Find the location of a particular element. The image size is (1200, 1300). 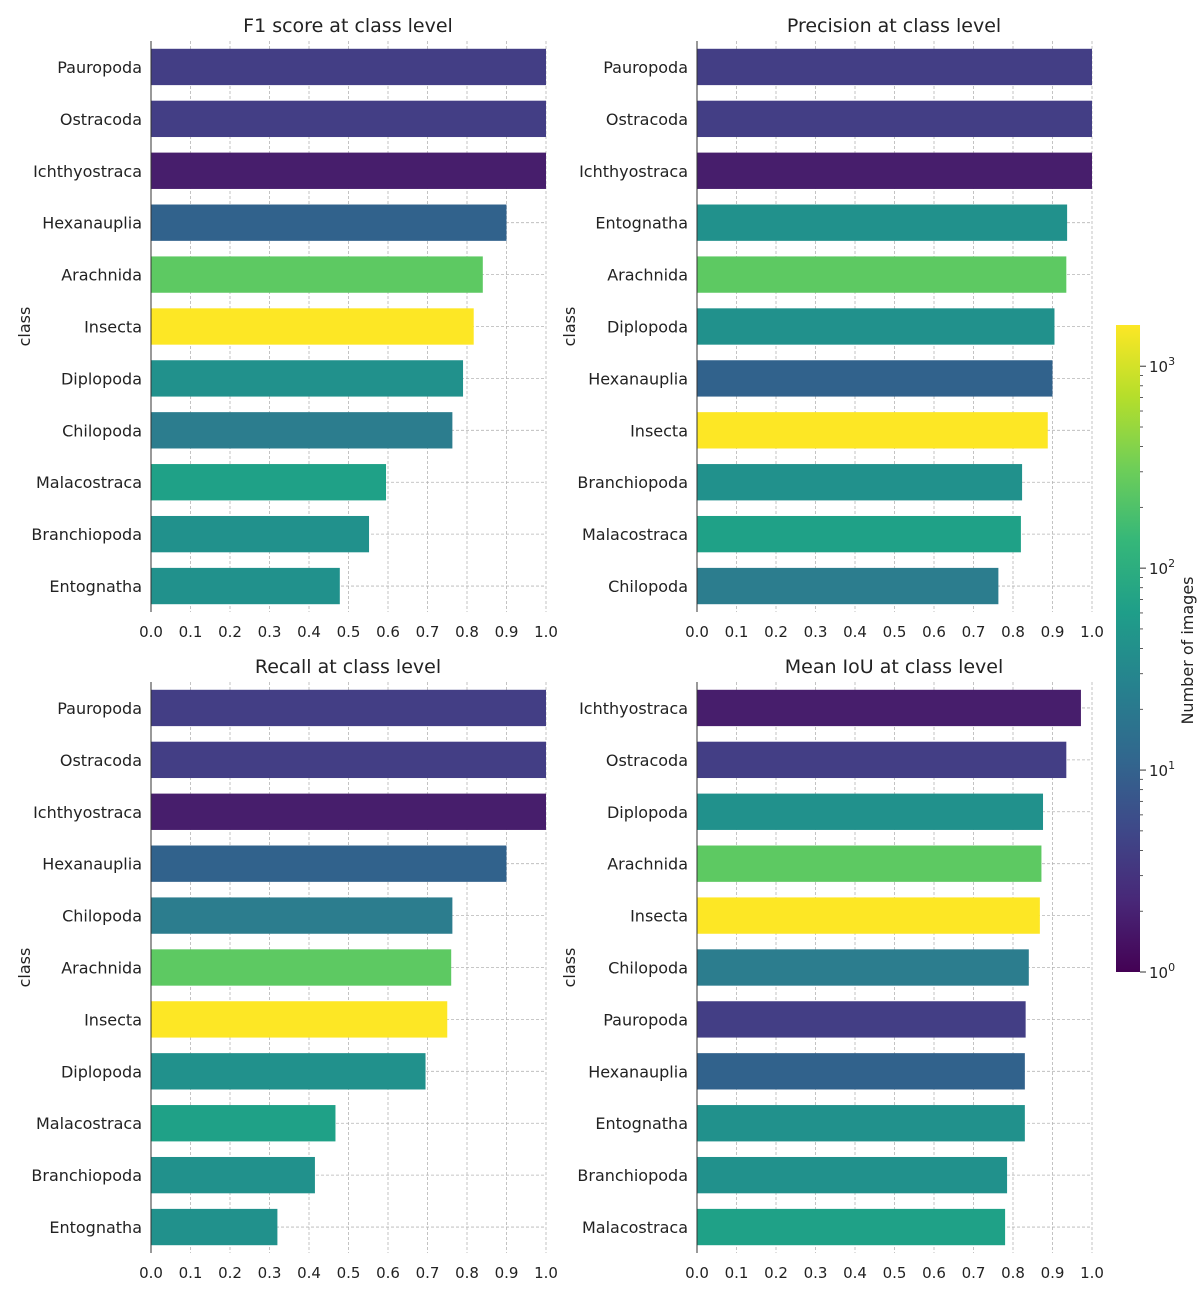

colorbar-tick-label: 10⁰ is located at coordinates (1162, 971).